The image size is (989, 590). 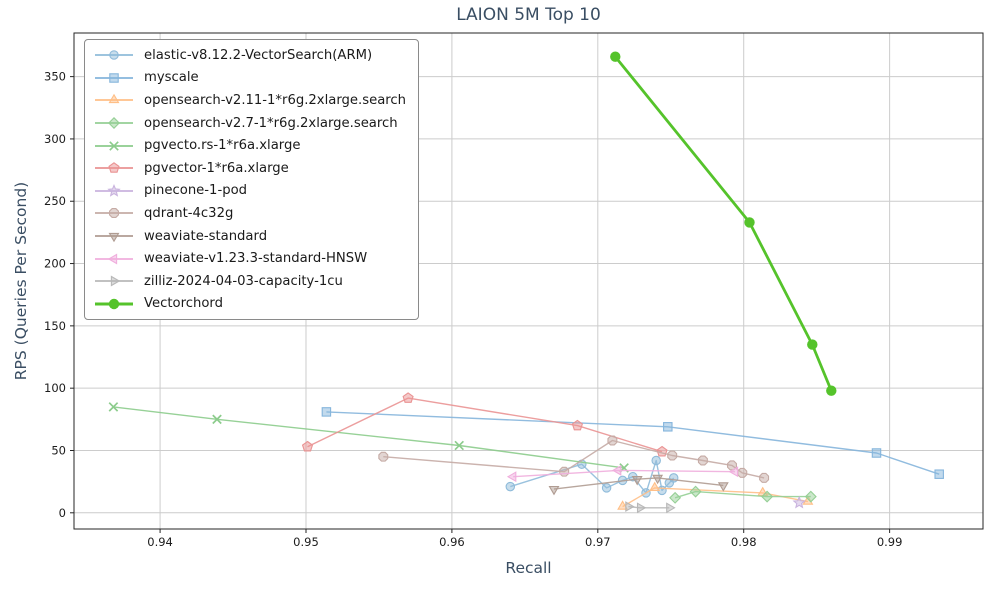 What do you see at coordinates (55, 264) in the screenshot?
I see `y-tick-label: 200` at bounding box center [55, 264].